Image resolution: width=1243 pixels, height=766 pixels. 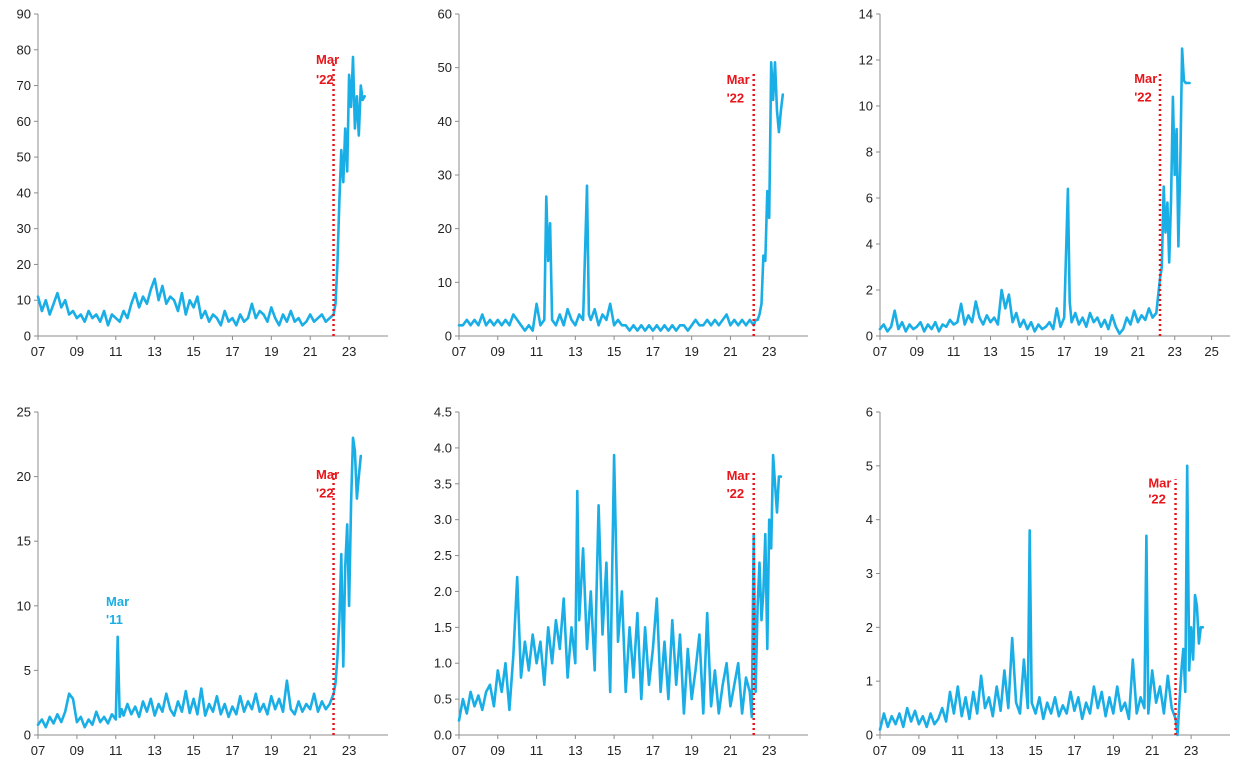 What do you see at coordinates (310, 351) in the screenshot?
I see `x-tick-label-1: 21` at bounding box center [310, 351].